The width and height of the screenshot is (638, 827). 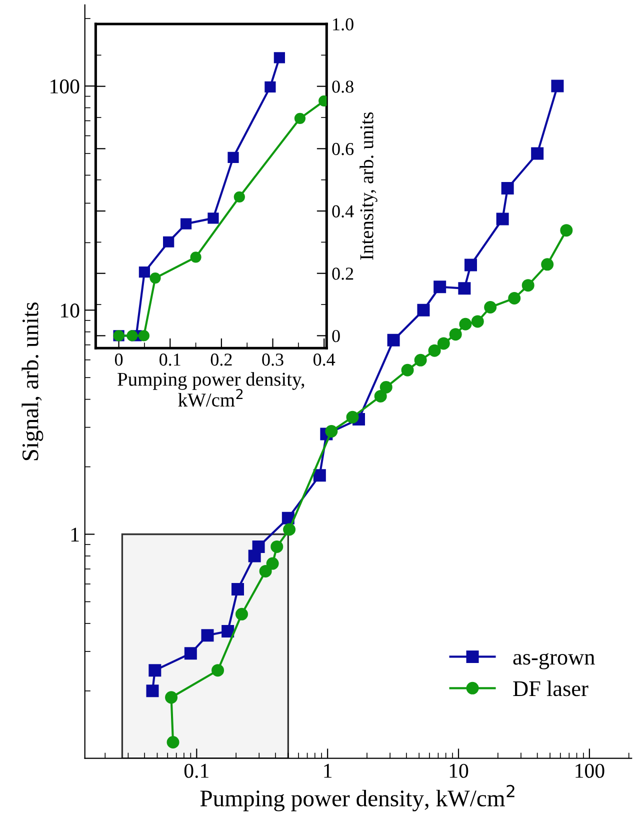 I want to click on y2-axis-title: Intensity, arb. units, so click(x=369, y=186).